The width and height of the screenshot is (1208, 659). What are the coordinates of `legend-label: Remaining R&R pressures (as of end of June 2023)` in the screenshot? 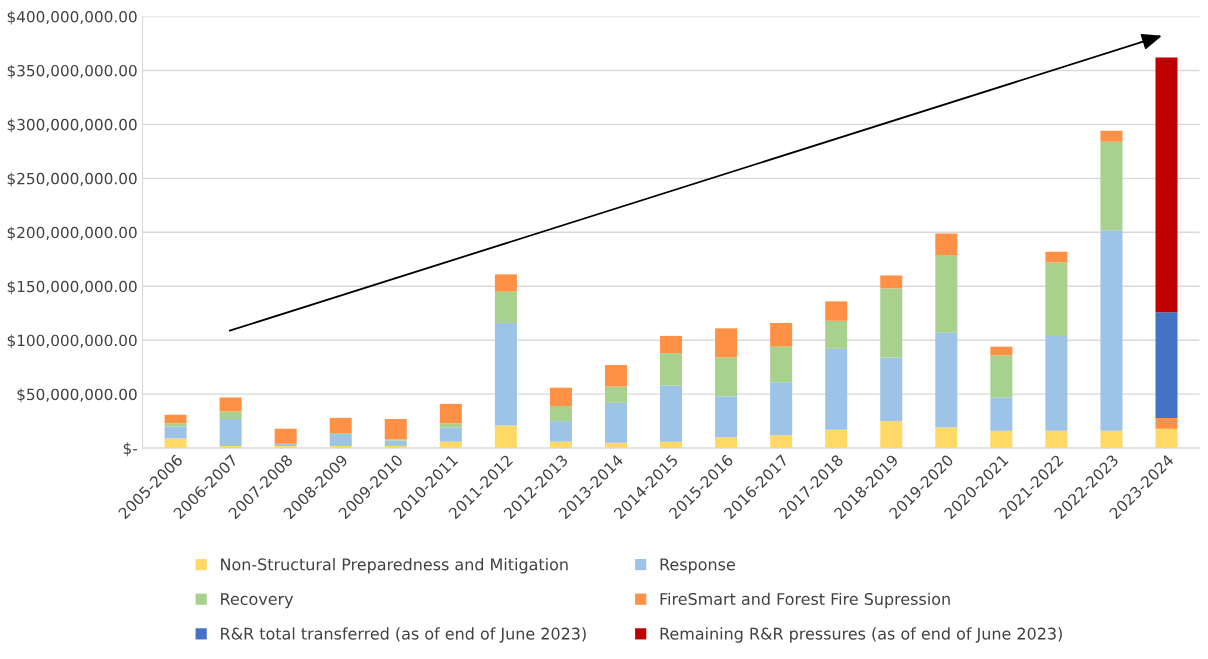 It's located at (861, 635).